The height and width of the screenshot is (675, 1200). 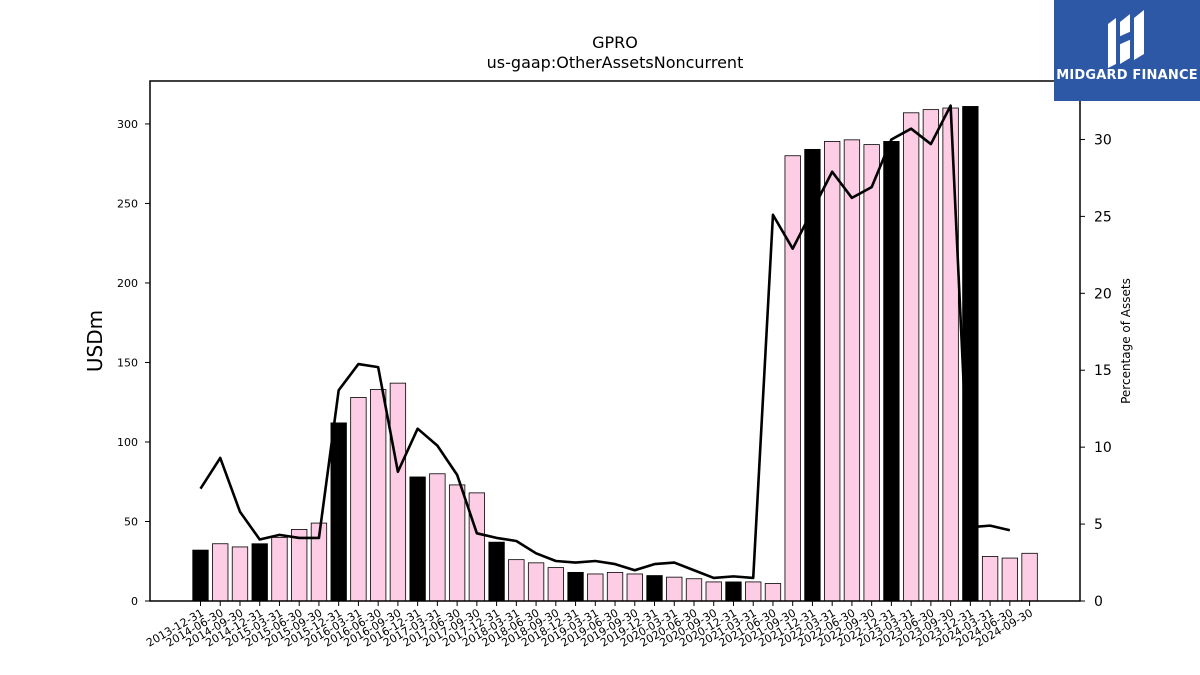 I want to click on y-axis-label: USDm, so click(x=95, y=341).